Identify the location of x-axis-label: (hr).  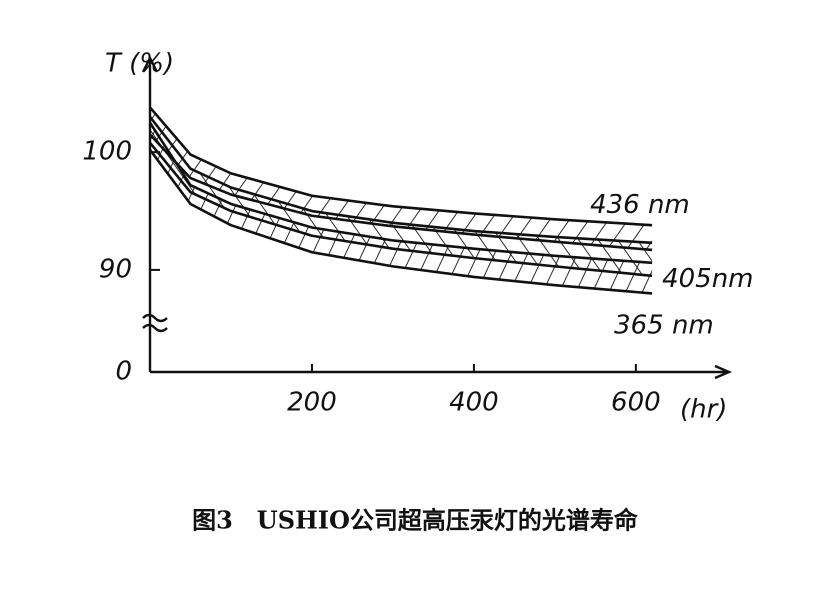
(703, 410).